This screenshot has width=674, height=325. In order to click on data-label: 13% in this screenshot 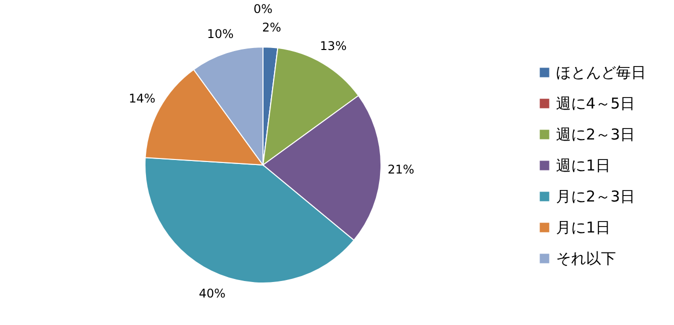, I will do `click(333, 46)`.